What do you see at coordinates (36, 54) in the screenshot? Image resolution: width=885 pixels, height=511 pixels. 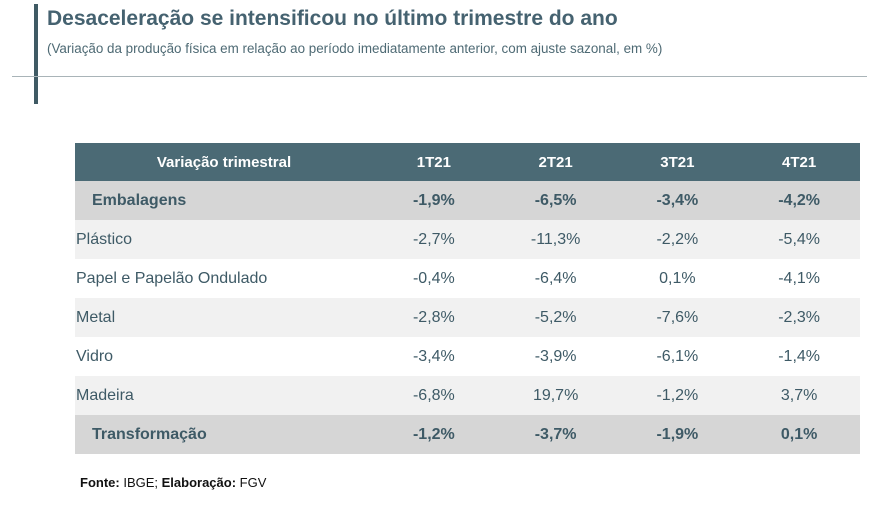 I see `title-accent-bar` at bounding box center [36, 54].